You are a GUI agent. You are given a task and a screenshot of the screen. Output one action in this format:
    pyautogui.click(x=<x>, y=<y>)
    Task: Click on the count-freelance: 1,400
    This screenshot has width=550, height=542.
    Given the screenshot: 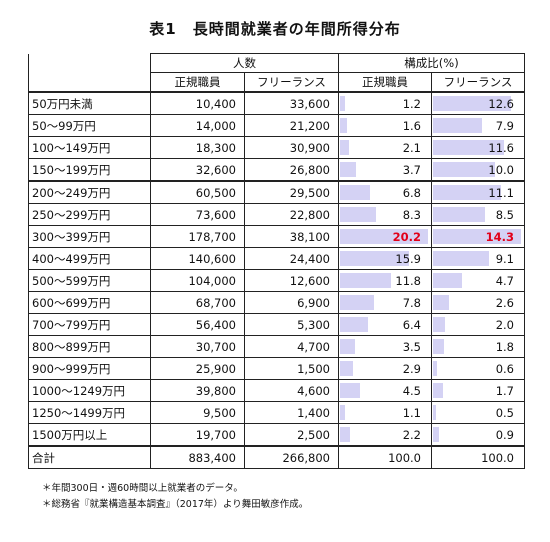 What is the action you would take?
    pyautogui.click(x=291, y=412)
    